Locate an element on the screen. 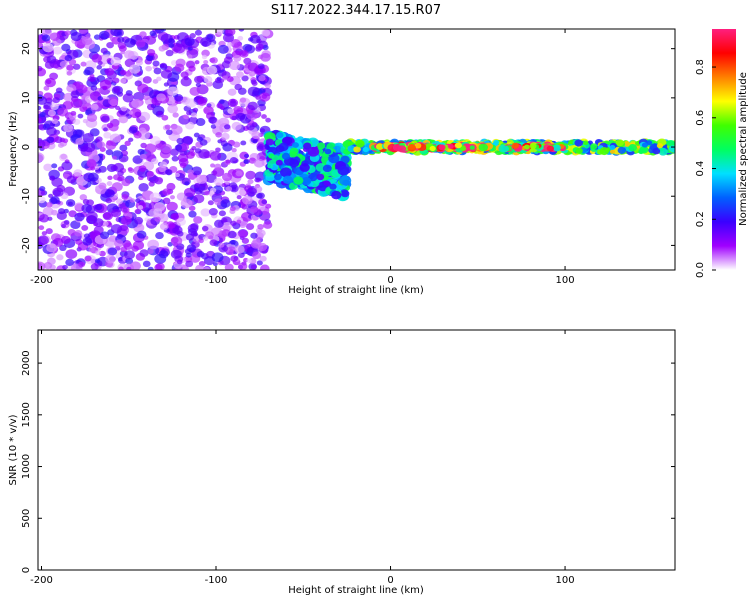 This screenshot has height=600, width=750. colorbar-tick-label: 0.8 is located at coordinates (700, 67).